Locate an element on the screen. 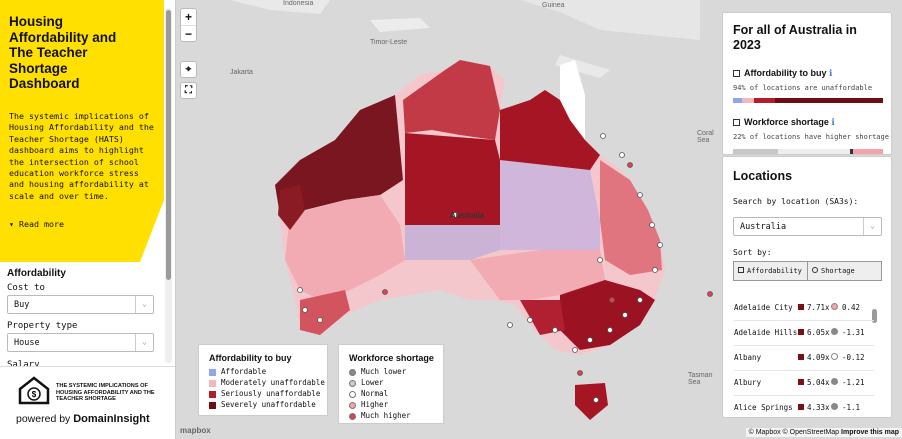 The image size is (902, 439). cost-to-label: Cost to is located at coordinates (26, 288).